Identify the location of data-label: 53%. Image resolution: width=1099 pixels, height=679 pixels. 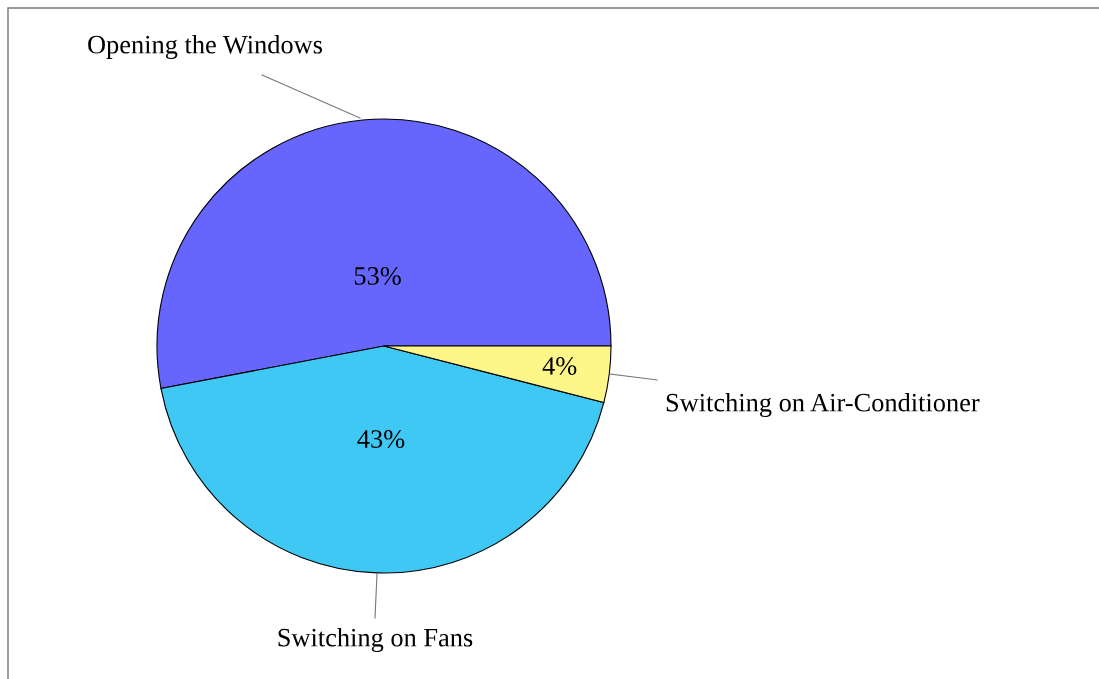
(377, 276).